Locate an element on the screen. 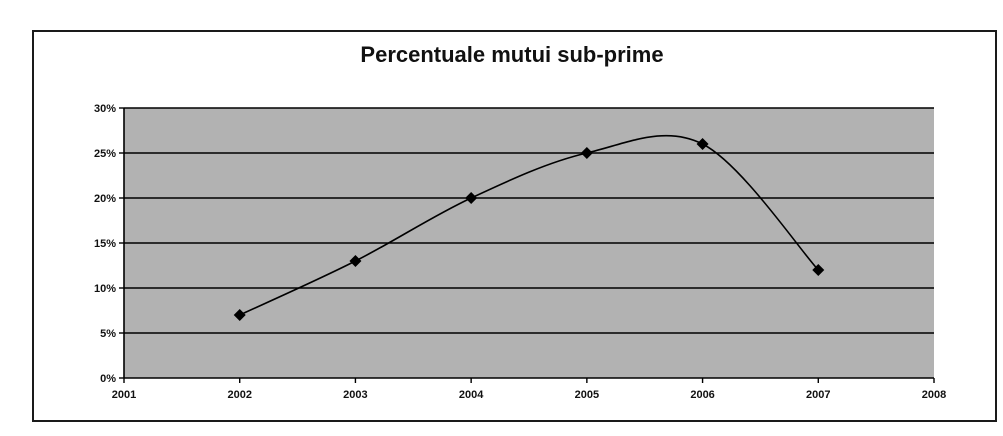  x-tick-label: 2002 is located at coordinates (239, 395).